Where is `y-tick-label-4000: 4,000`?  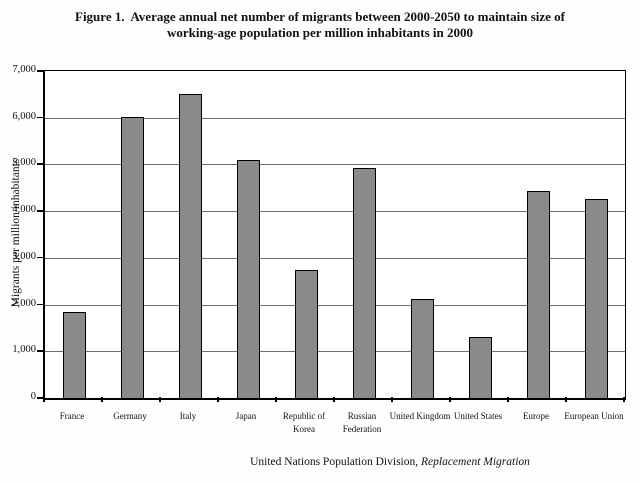
y-tick-label-4000: 4,000 is located at coordinates (24, 210).